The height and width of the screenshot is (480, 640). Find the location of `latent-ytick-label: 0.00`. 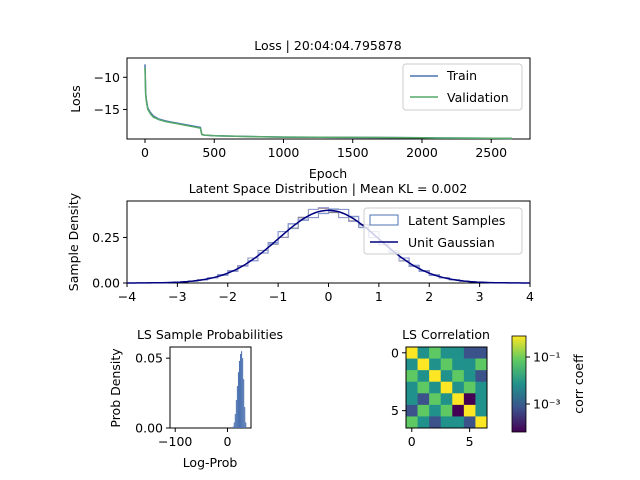

latent-ytick-label: 0.00 is located at coordinates (106, 283).